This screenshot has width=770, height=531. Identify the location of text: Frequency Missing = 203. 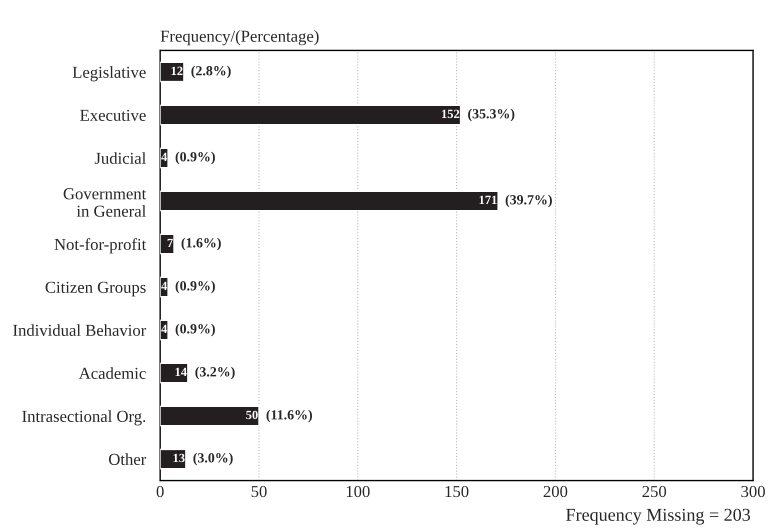
(658, 516).